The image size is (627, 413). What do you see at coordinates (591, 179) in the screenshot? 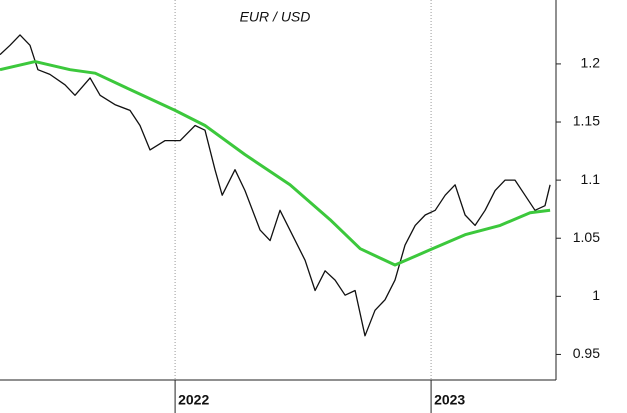
I see `y-tick-label: 1.1` at bounding box center [591, 179].